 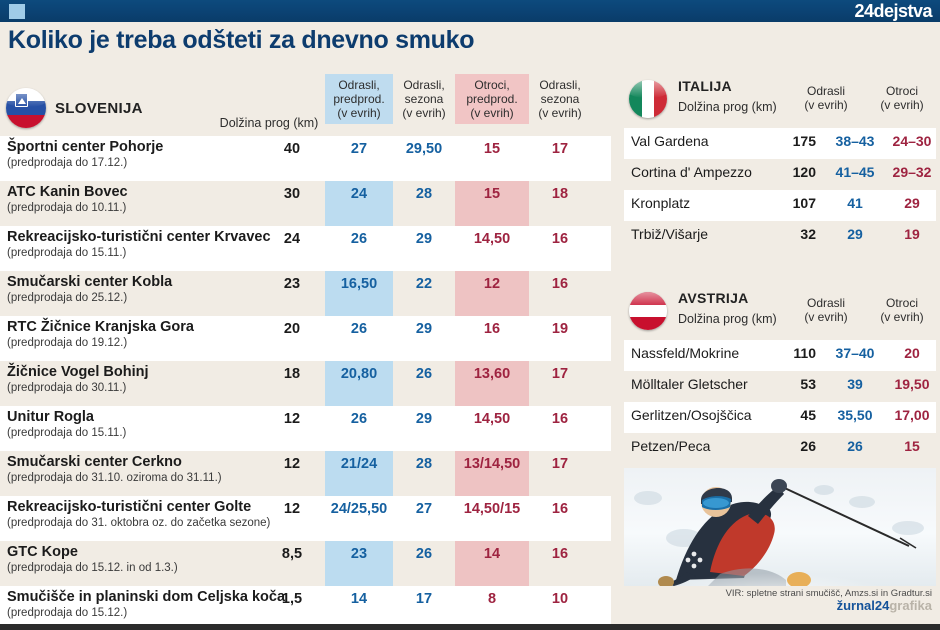 What do you see at coordinates (492, 473) in the screenshot?
I see `cell-child-presale: 13/14,50` at bounding box center [492, 473].